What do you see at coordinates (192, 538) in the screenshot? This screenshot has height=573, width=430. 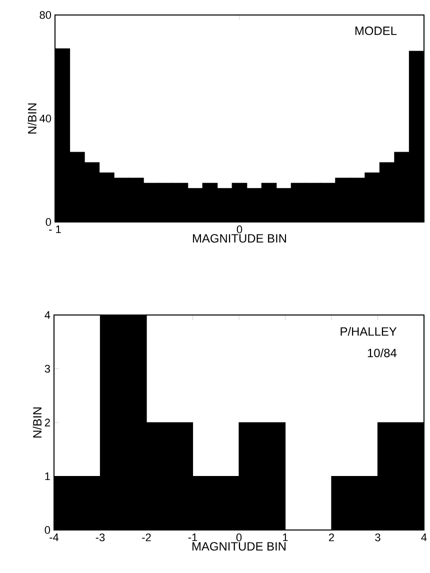 I see `x-tick-label: -1` at bounding box center [192, 538].